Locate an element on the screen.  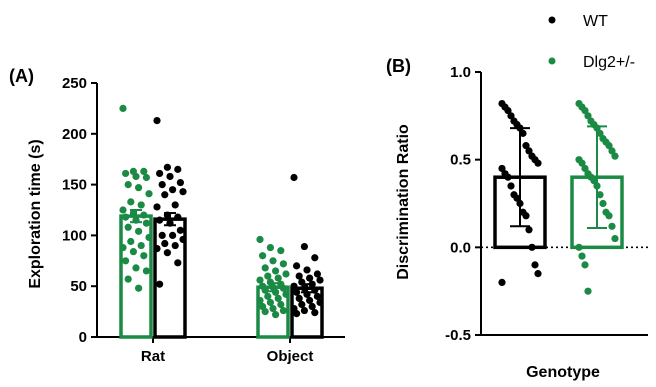
legend-marker-wt is located at coordinates (552, 20).